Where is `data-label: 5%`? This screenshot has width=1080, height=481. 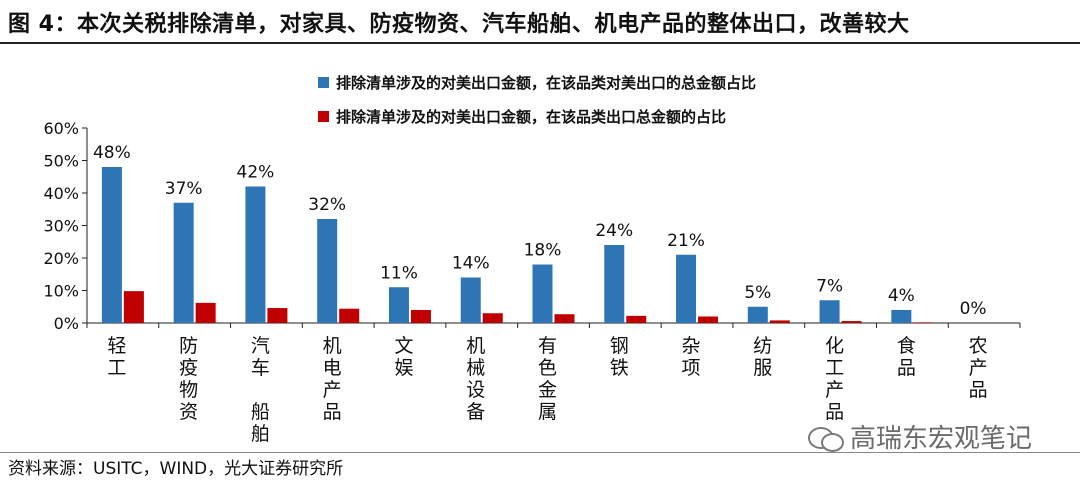 data-label: 5% is located at coordinates (757, 293).